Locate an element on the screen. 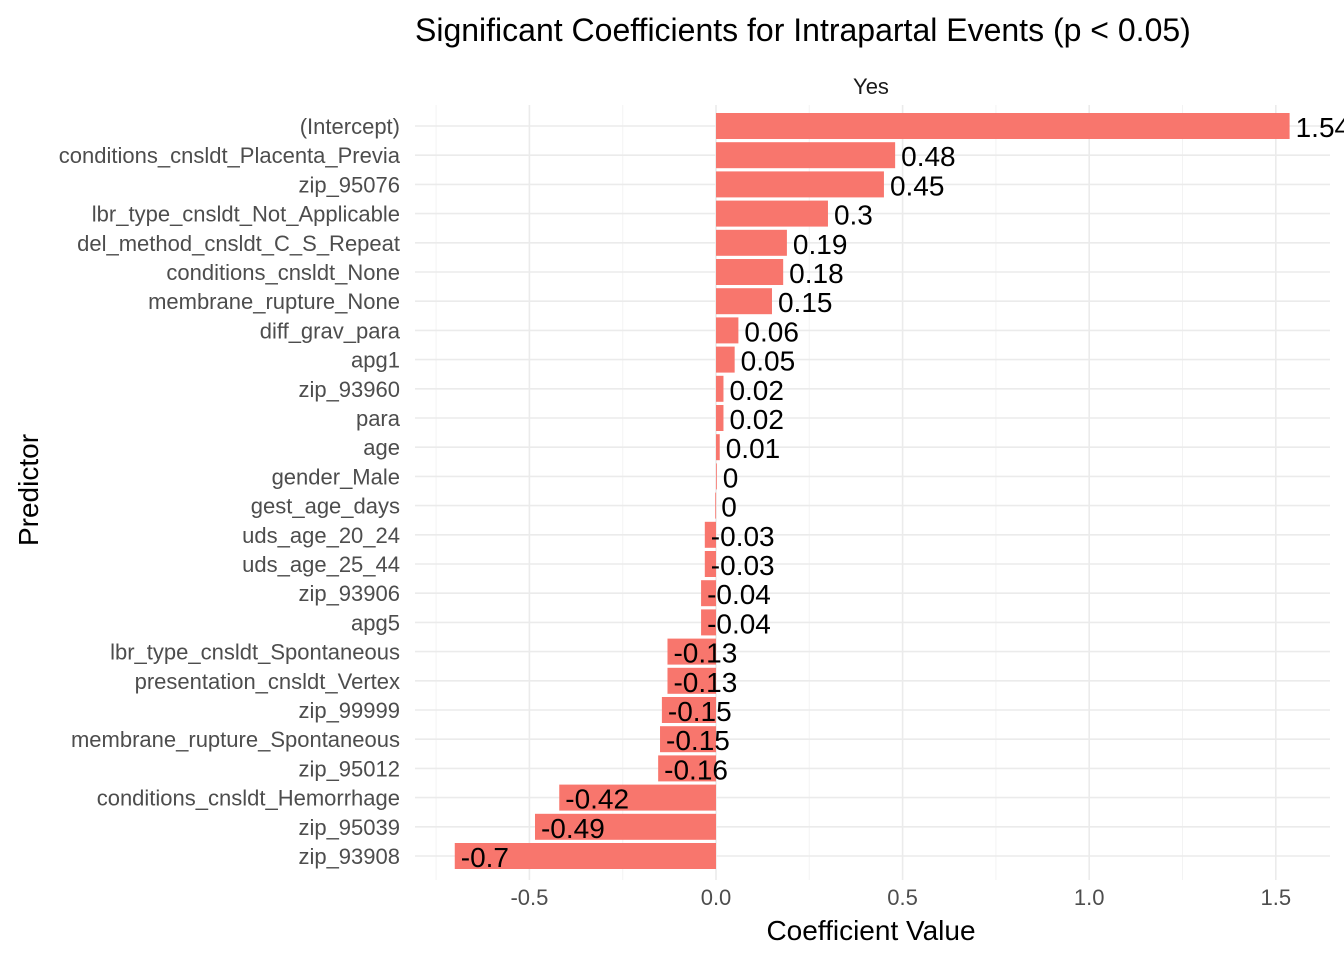 This screenshot has width=1344, height=960. x-tick-label-2: 0.5 is located at coordinates (902, 897).